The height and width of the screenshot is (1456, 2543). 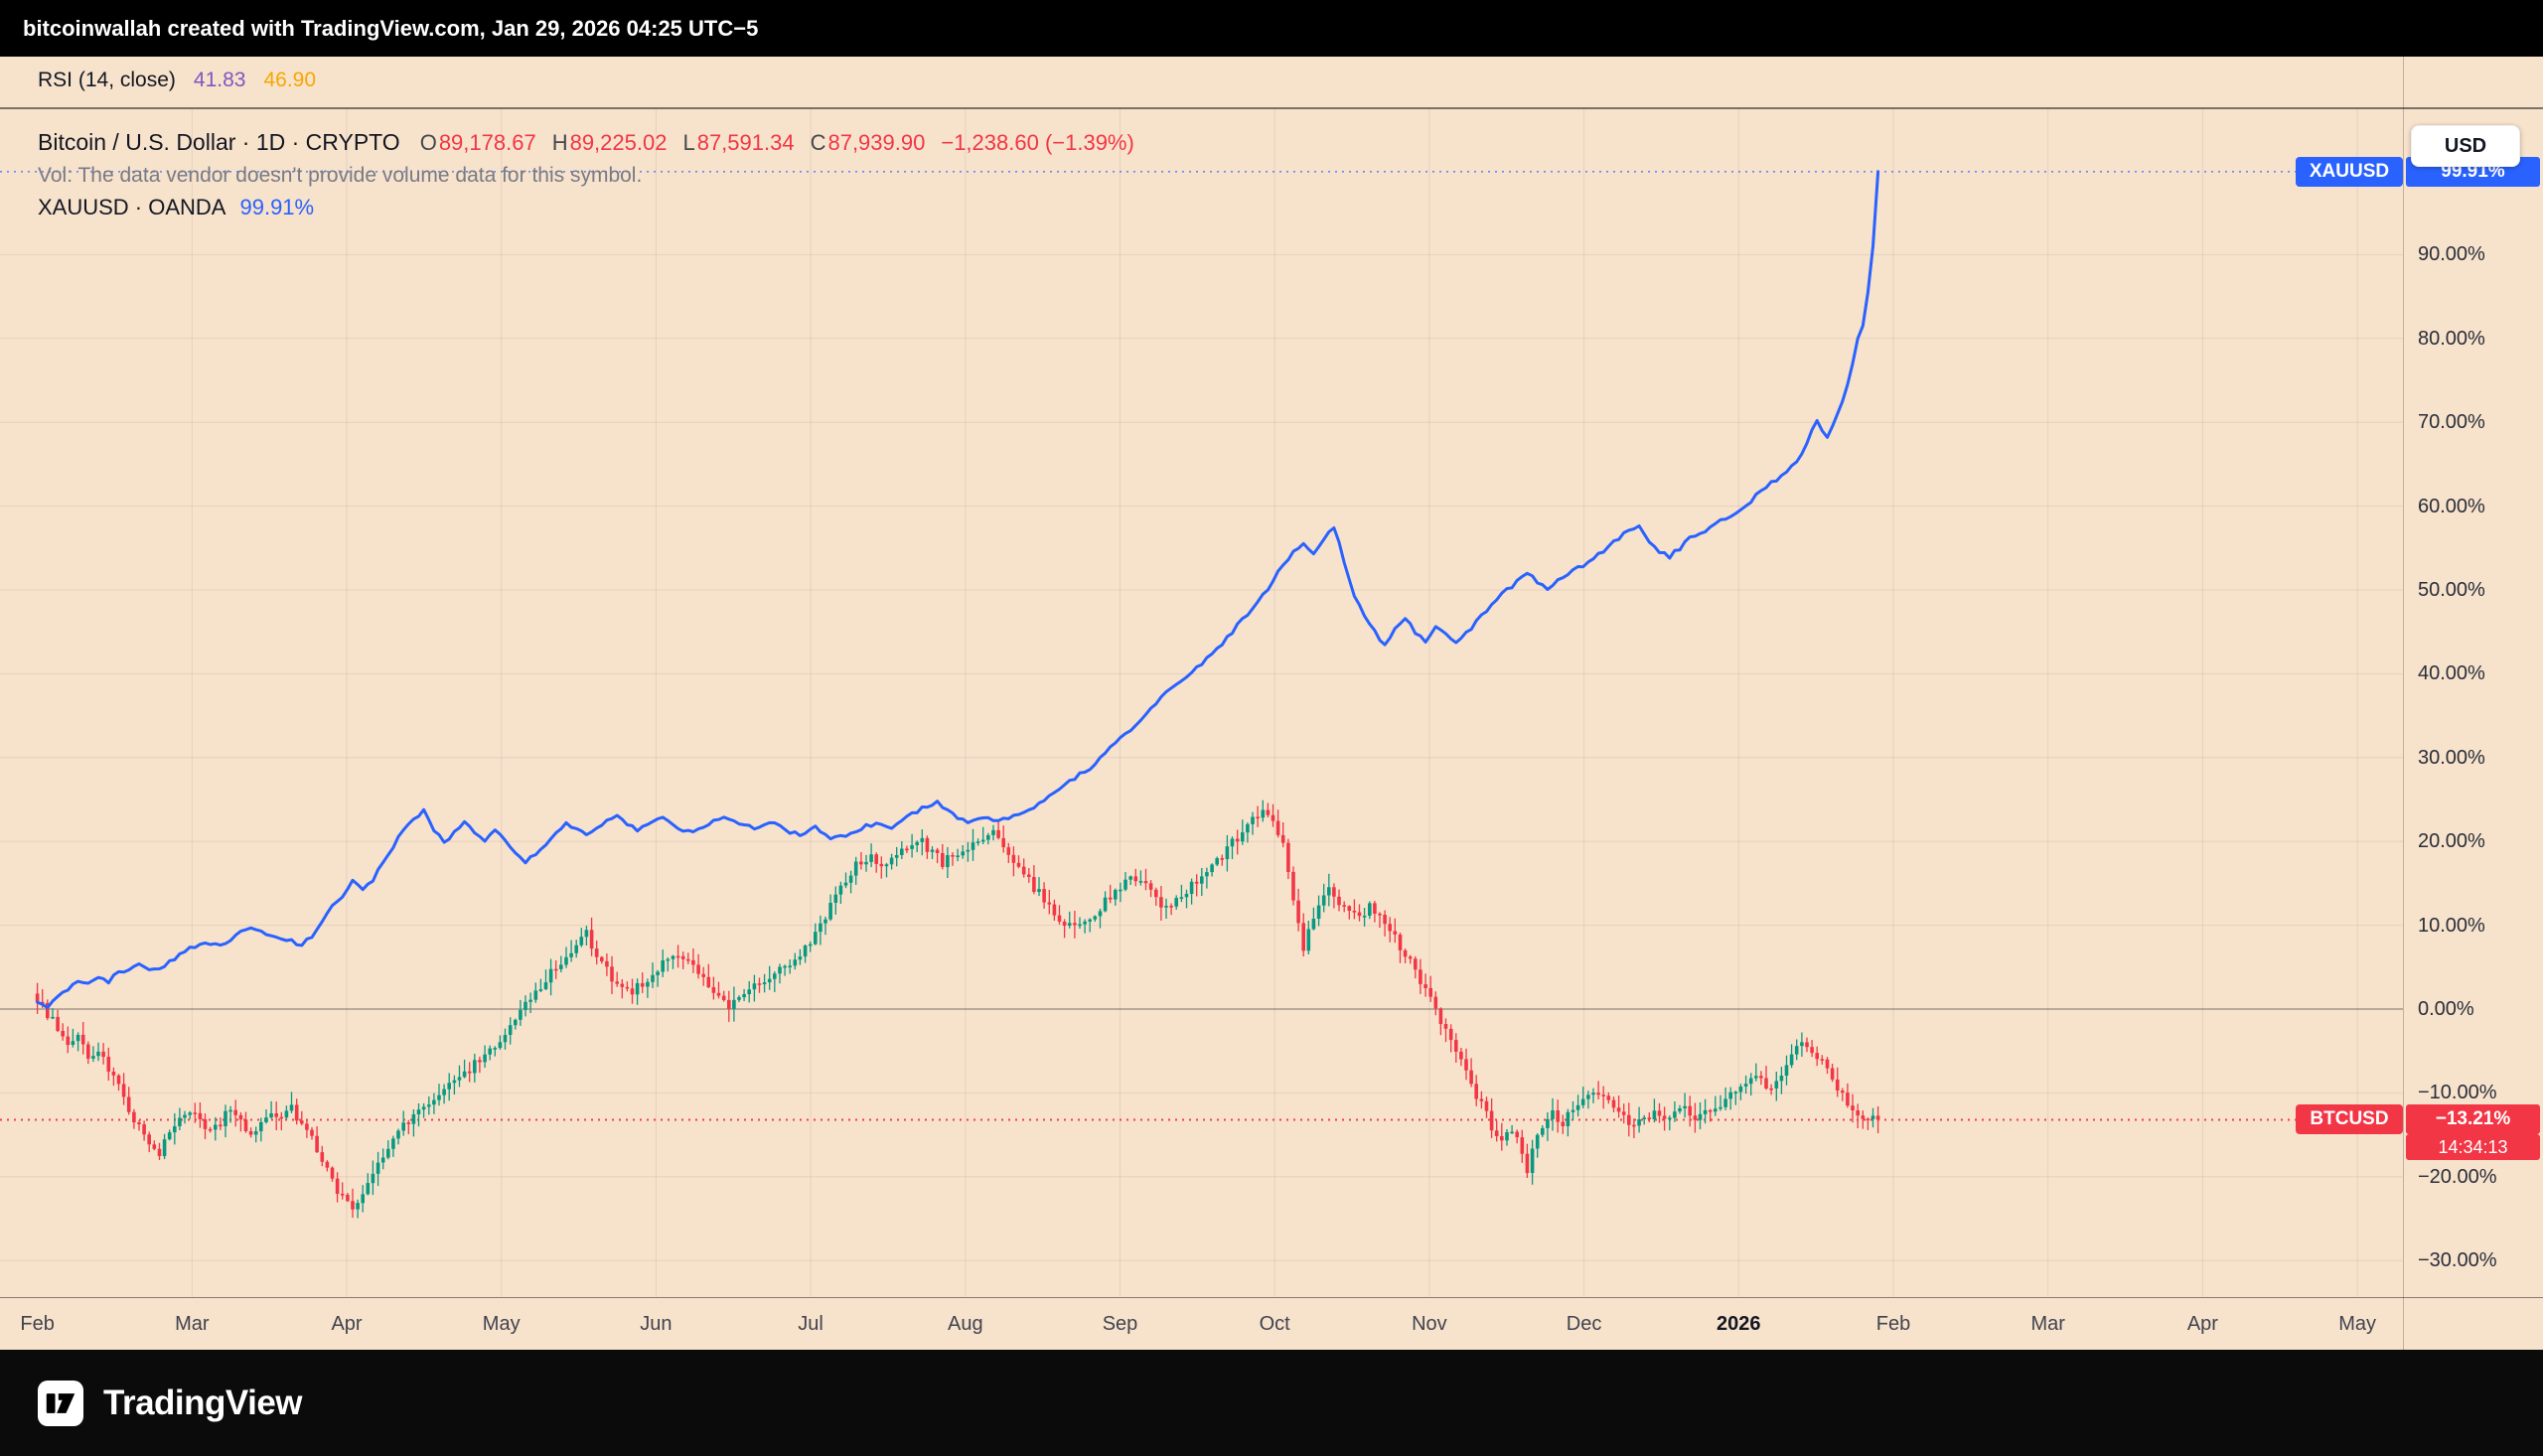 What do you see at coordinates (2451, 590) in the screenshot?
I see `price-axis-label: 50.00%` at bounding box center [2451, 590].